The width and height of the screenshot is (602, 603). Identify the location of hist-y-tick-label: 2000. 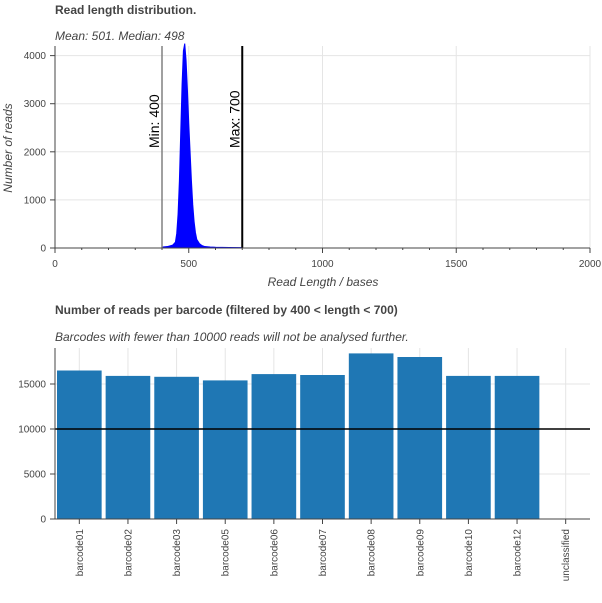
(35, 152).